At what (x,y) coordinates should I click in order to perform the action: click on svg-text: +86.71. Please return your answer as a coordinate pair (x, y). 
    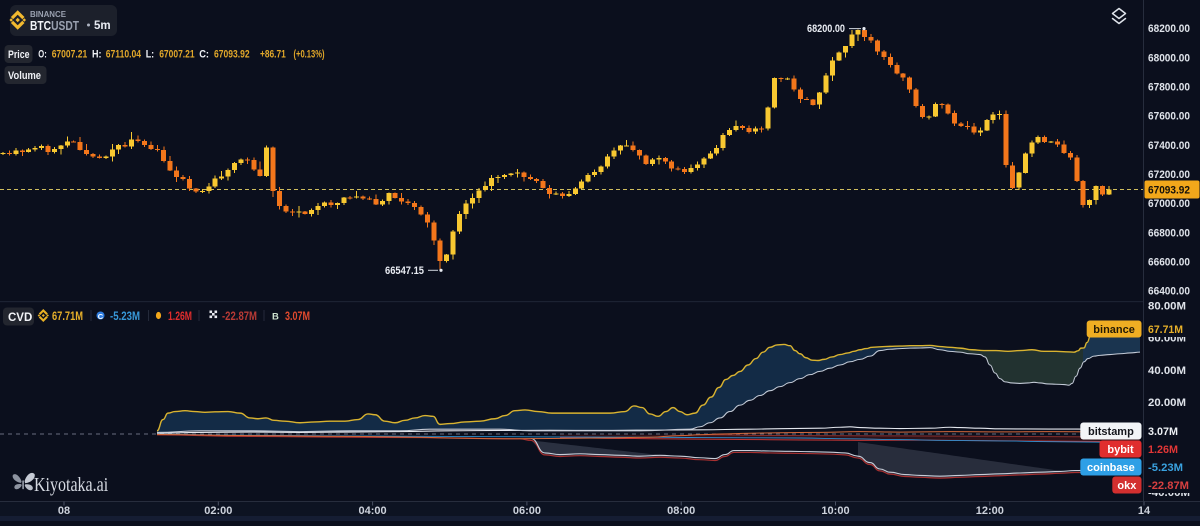
    Looking at the image, I should click on (273, 55).